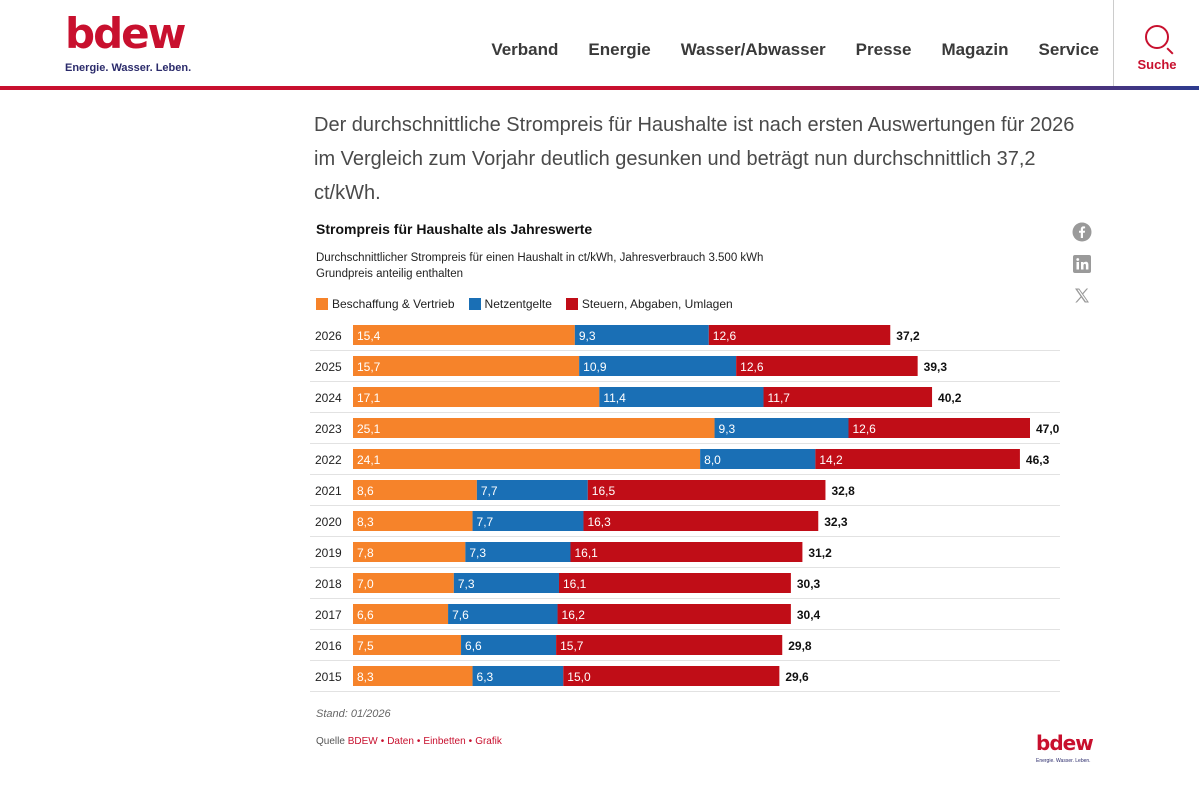 The height and width of the screenshot is (790, 1199). I want to click on year-label: 2024, so click(328, 398).